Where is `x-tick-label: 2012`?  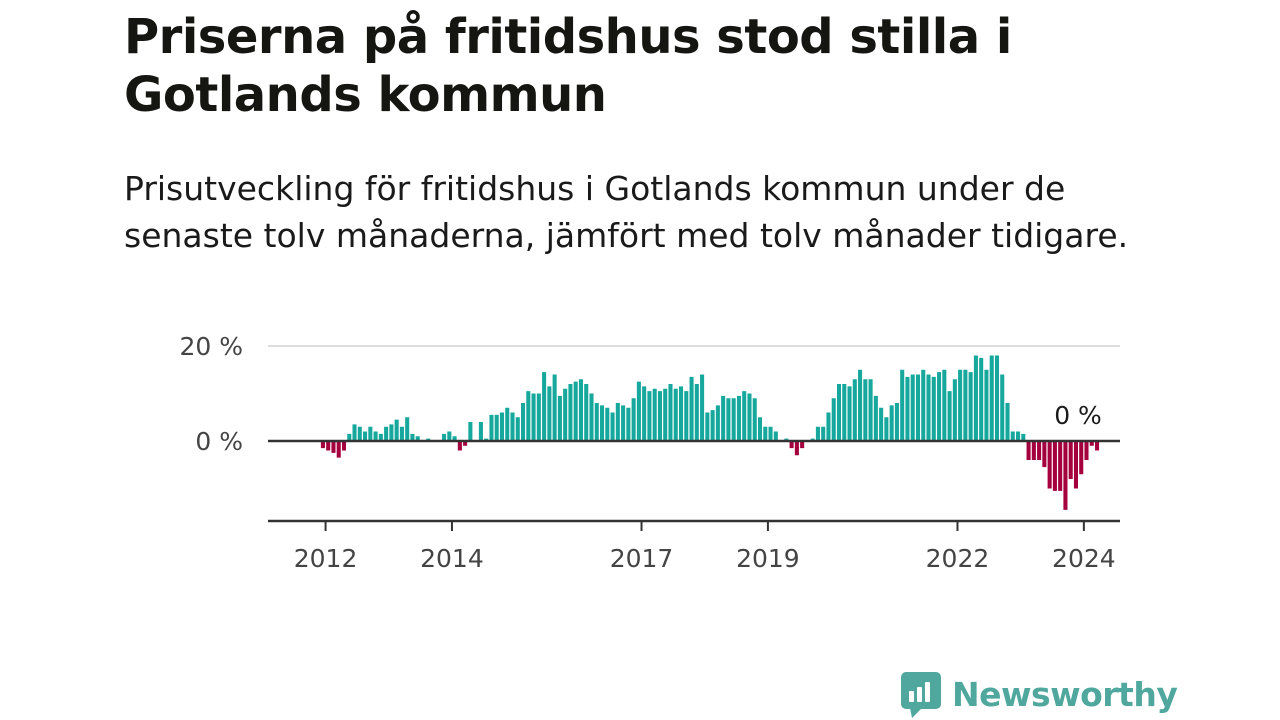 x-tick-label: 2012 is located at coordinates (326, 558).